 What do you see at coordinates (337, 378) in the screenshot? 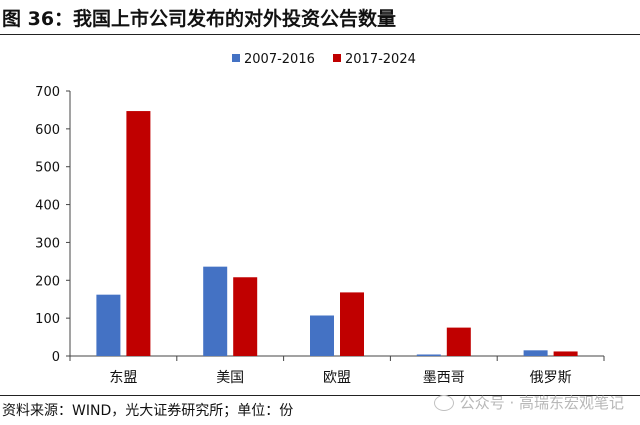
I see `x-category-label: 欧盟` at bounding box center [337, 378].